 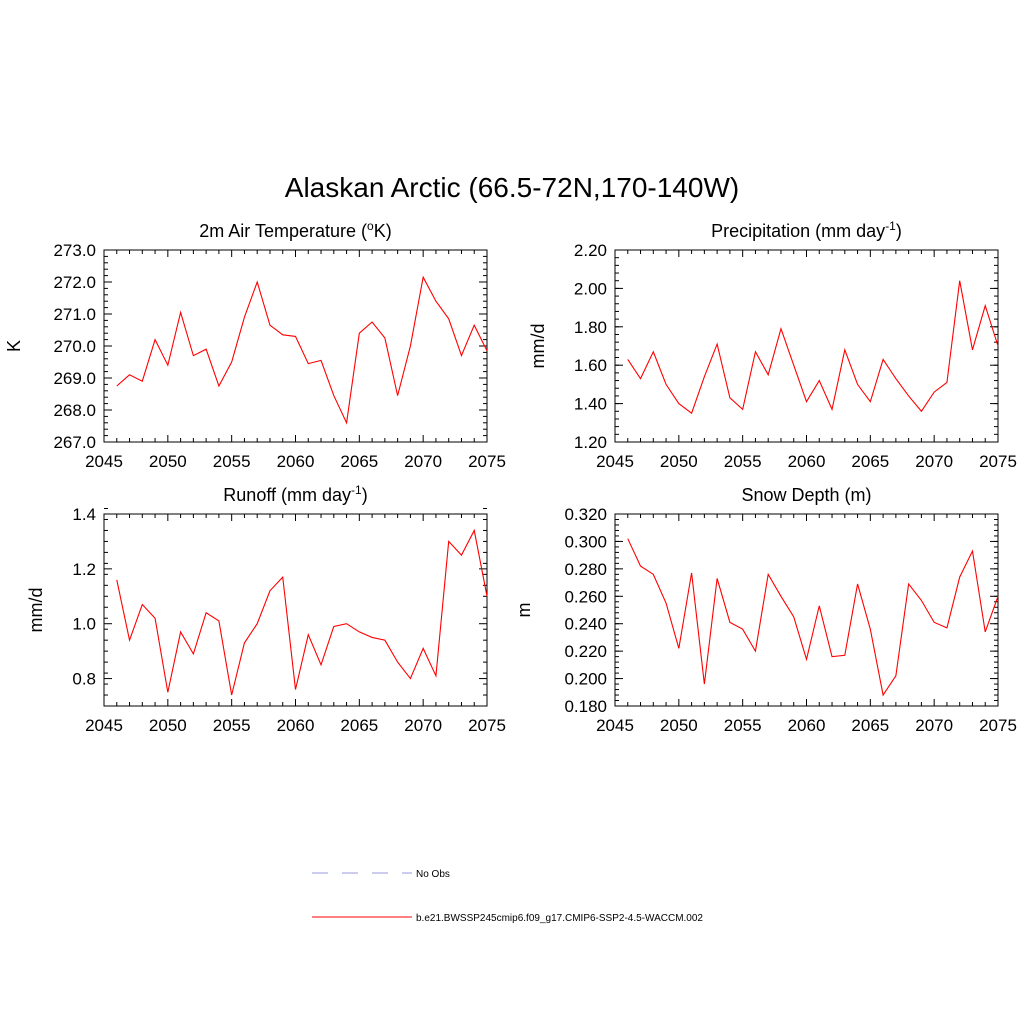 What do you see at coordinates (585, 651) in the screenshot?
I see `y-tick-label: 0.220` at bounding box center [585, 651].